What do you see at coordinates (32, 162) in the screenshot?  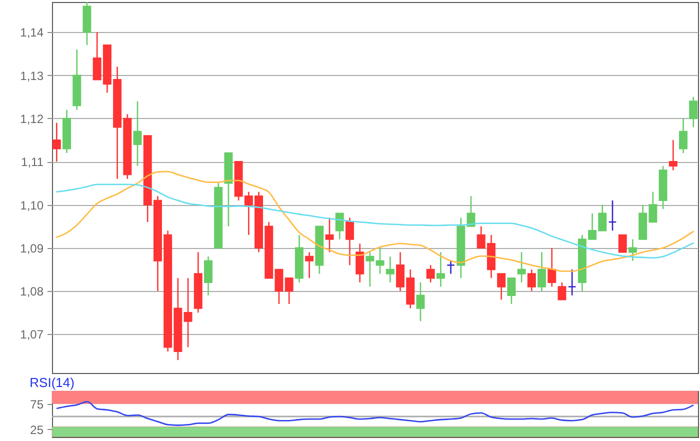 I see `y-tick-label: 1,11` at bounding box center [32, 162].